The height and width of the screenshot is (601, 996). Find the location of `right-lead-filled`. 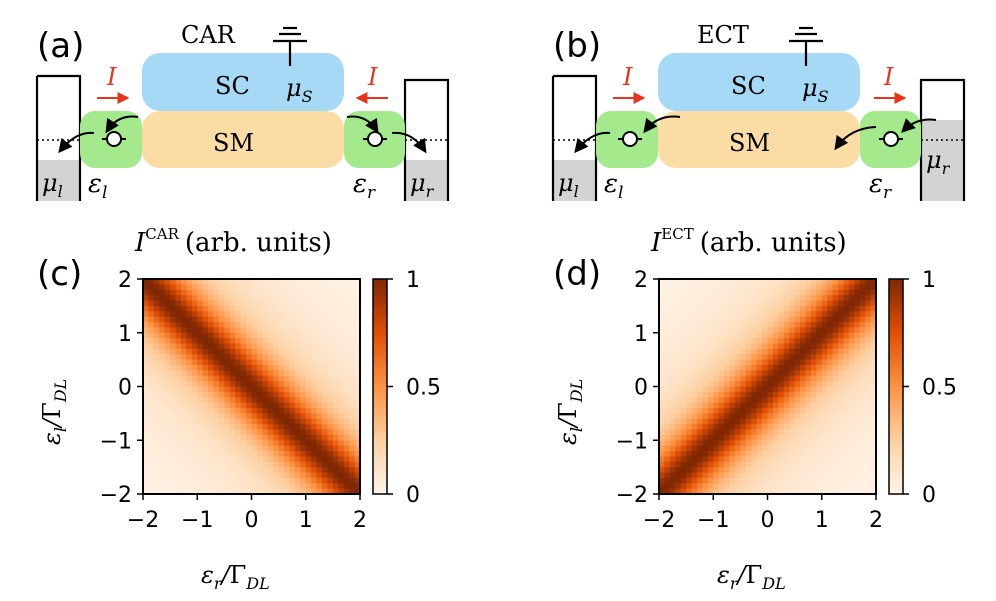

right-lead-filled is located at coordinates (426, 180).